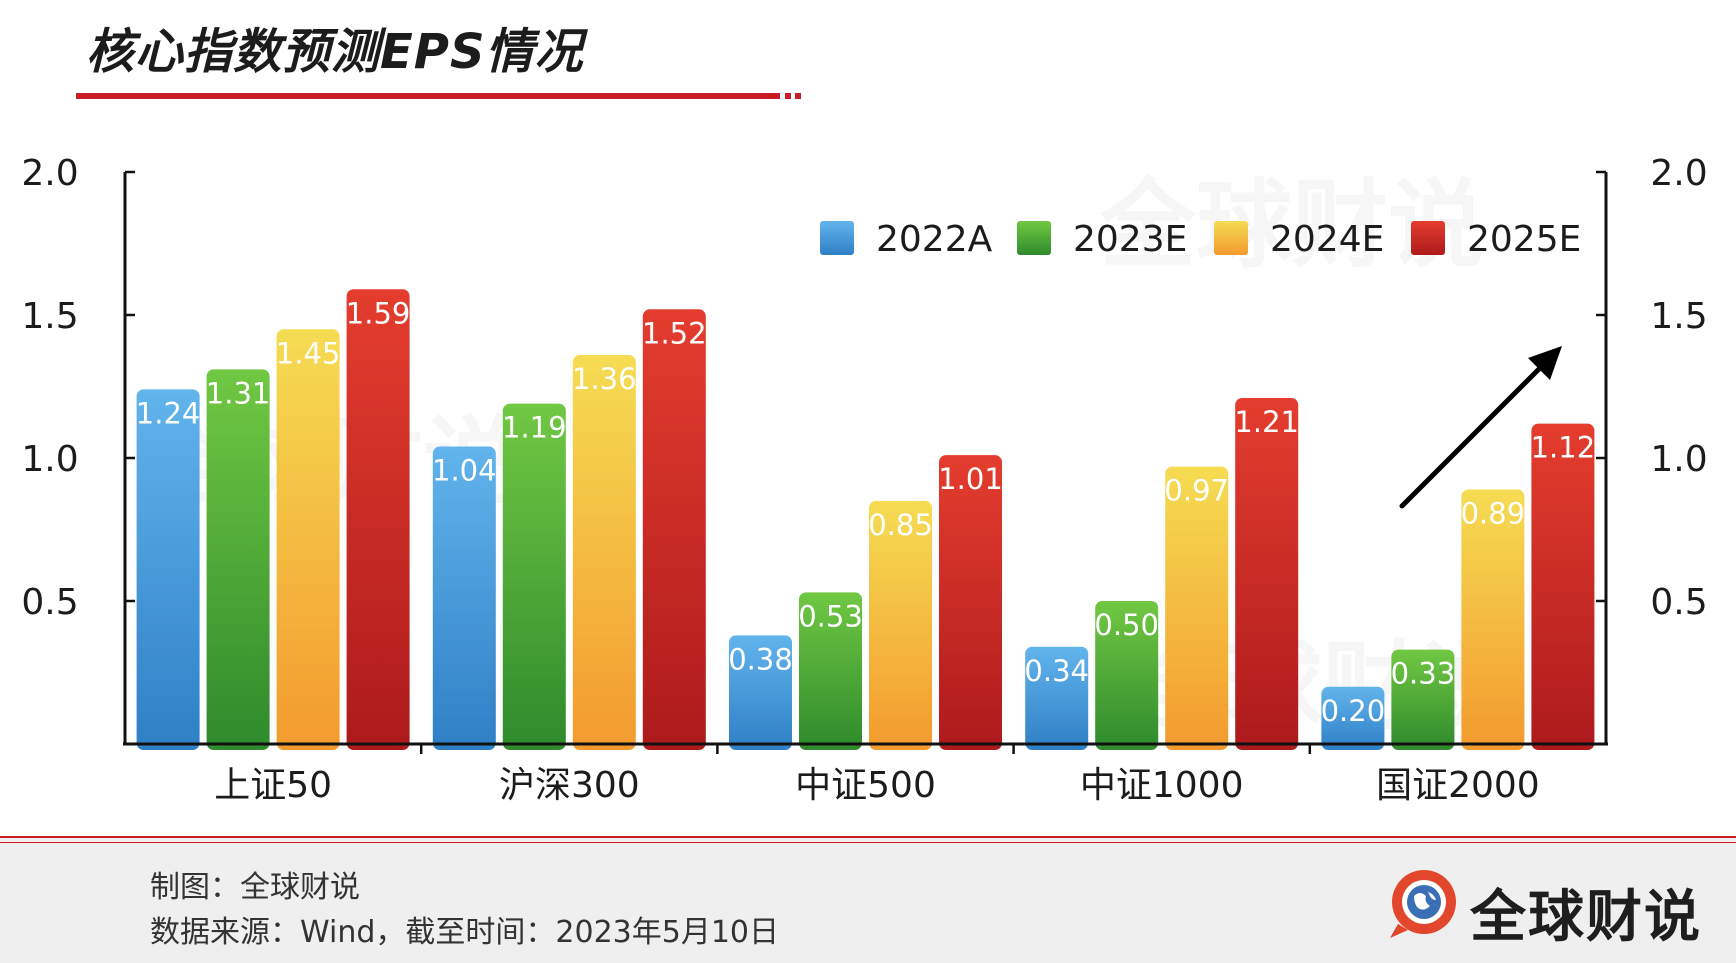 Image resolution: width=1736 pixels, height=963 pixels. I want to click on trend-arrow-head-icon, so click(1545, 363).